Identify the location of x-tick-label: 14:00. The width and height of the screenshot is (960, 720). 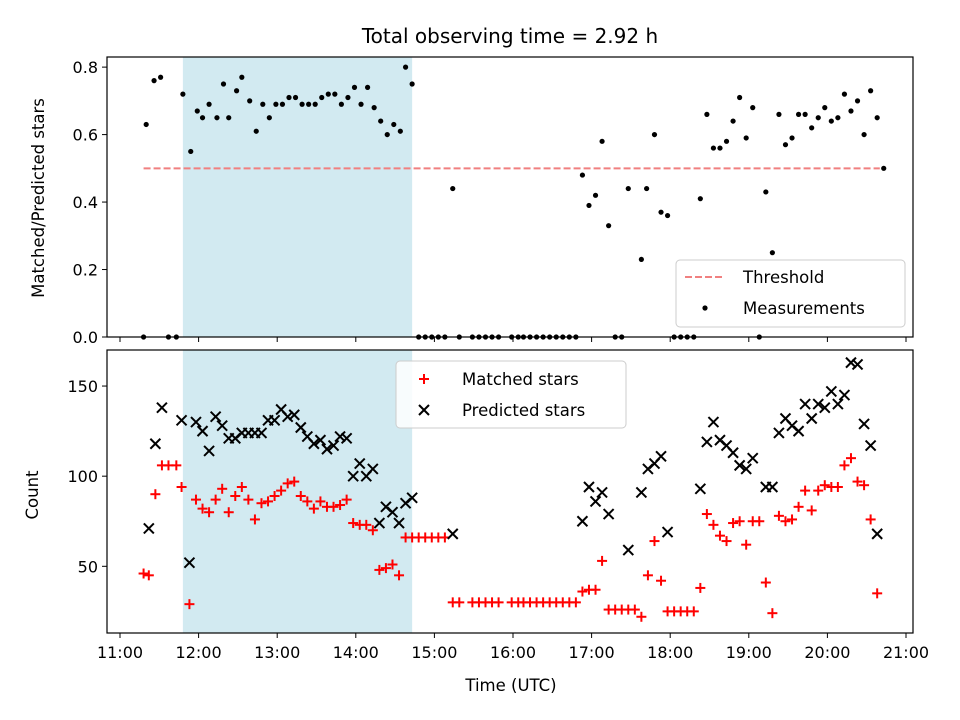
(356, 652).